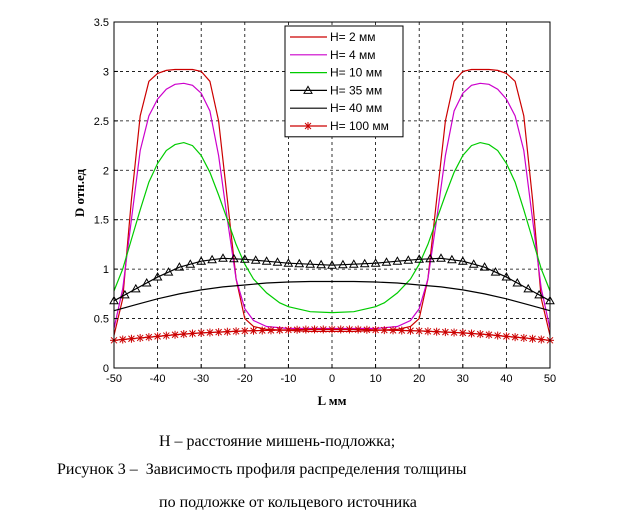 The image size is (632, 530). I want to click on y-tick-label: 1, so click(106, 270).